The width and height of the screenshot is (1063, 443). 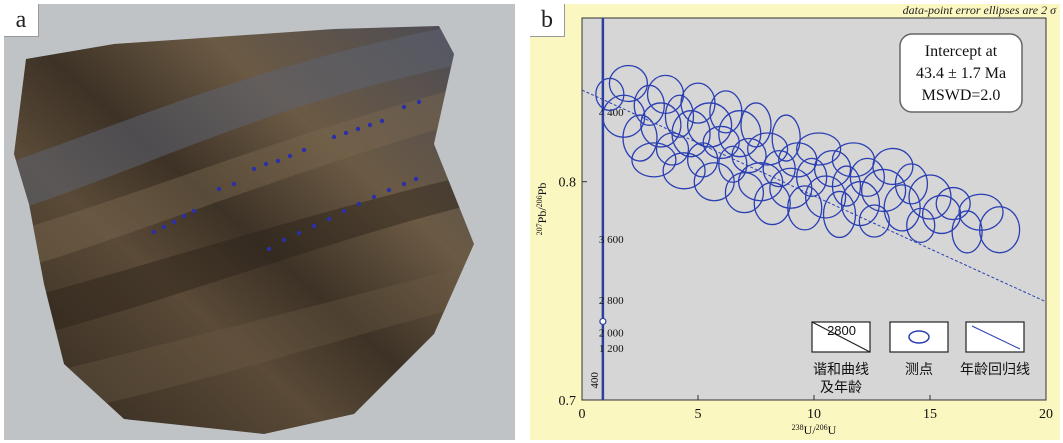 What do you see at coordinates (568, 183) in the screenshot?
I see `y-tick-label: 0.8` at bounding box center [568, 183].